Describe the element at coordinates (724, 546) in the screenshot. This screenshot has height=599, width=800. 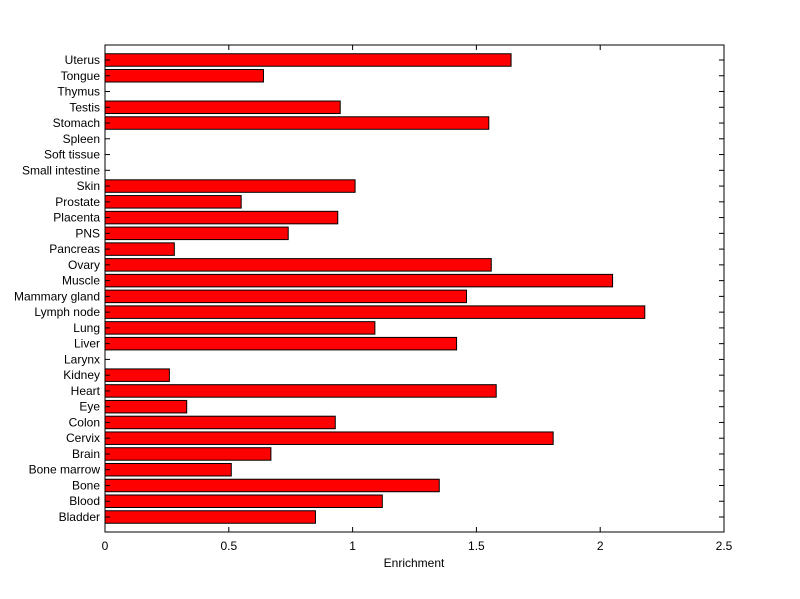
I see `x-tick-label: 2.5` at that location.